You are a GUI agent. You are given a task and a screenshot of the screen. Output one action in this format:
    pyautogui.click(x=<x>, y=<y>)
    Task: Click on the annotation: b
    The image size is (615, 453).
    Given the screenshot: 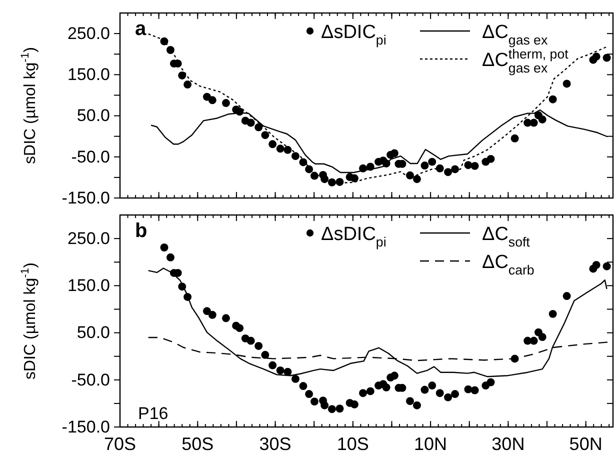 What is the action you would take?
    pyautogui.click(x=141, y=231)
    